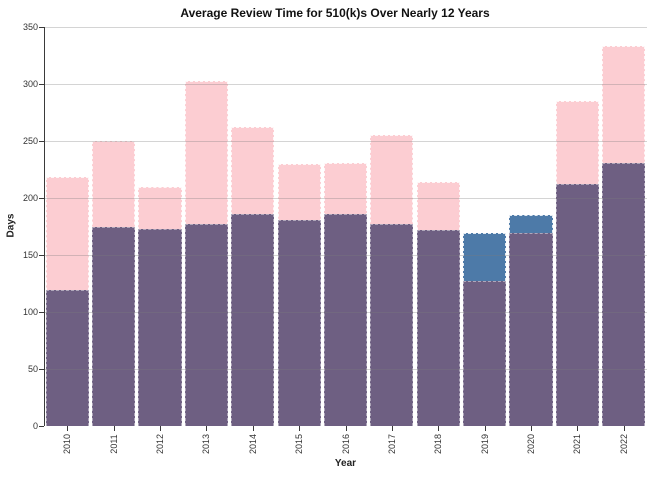 The height and width of the screenshot is (477, 649). What do you see at coordinates (30, 26) in the screenshot?
I see `y-tick-label-350: 350` at bounding box center [30, 26].